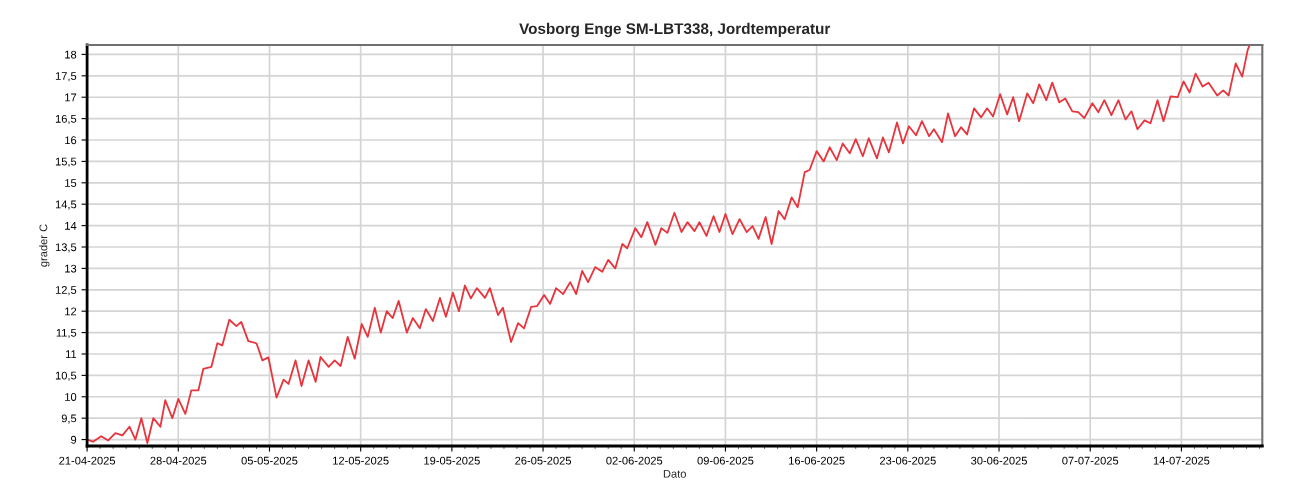 This screenshot has height=500, width=1300. What do you see at coordinates (66, 291) in the screenshot?
I see `y-tick-label: 12,5` at bounding box center [66, 291].